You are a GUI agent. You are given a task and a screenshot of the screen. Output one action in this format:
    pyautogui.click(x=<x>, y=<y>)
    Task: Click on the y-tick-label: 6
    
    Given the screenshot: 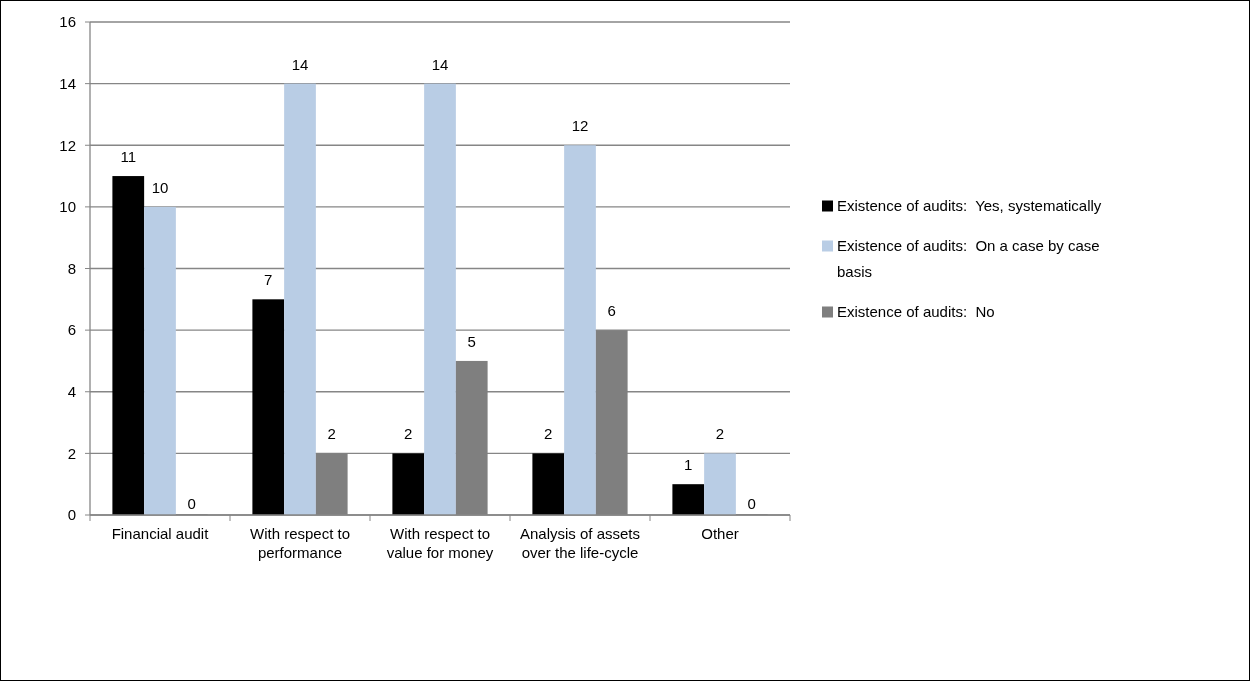 What is the action you would take?
    pyautogui.click(x=71, y=330)
    